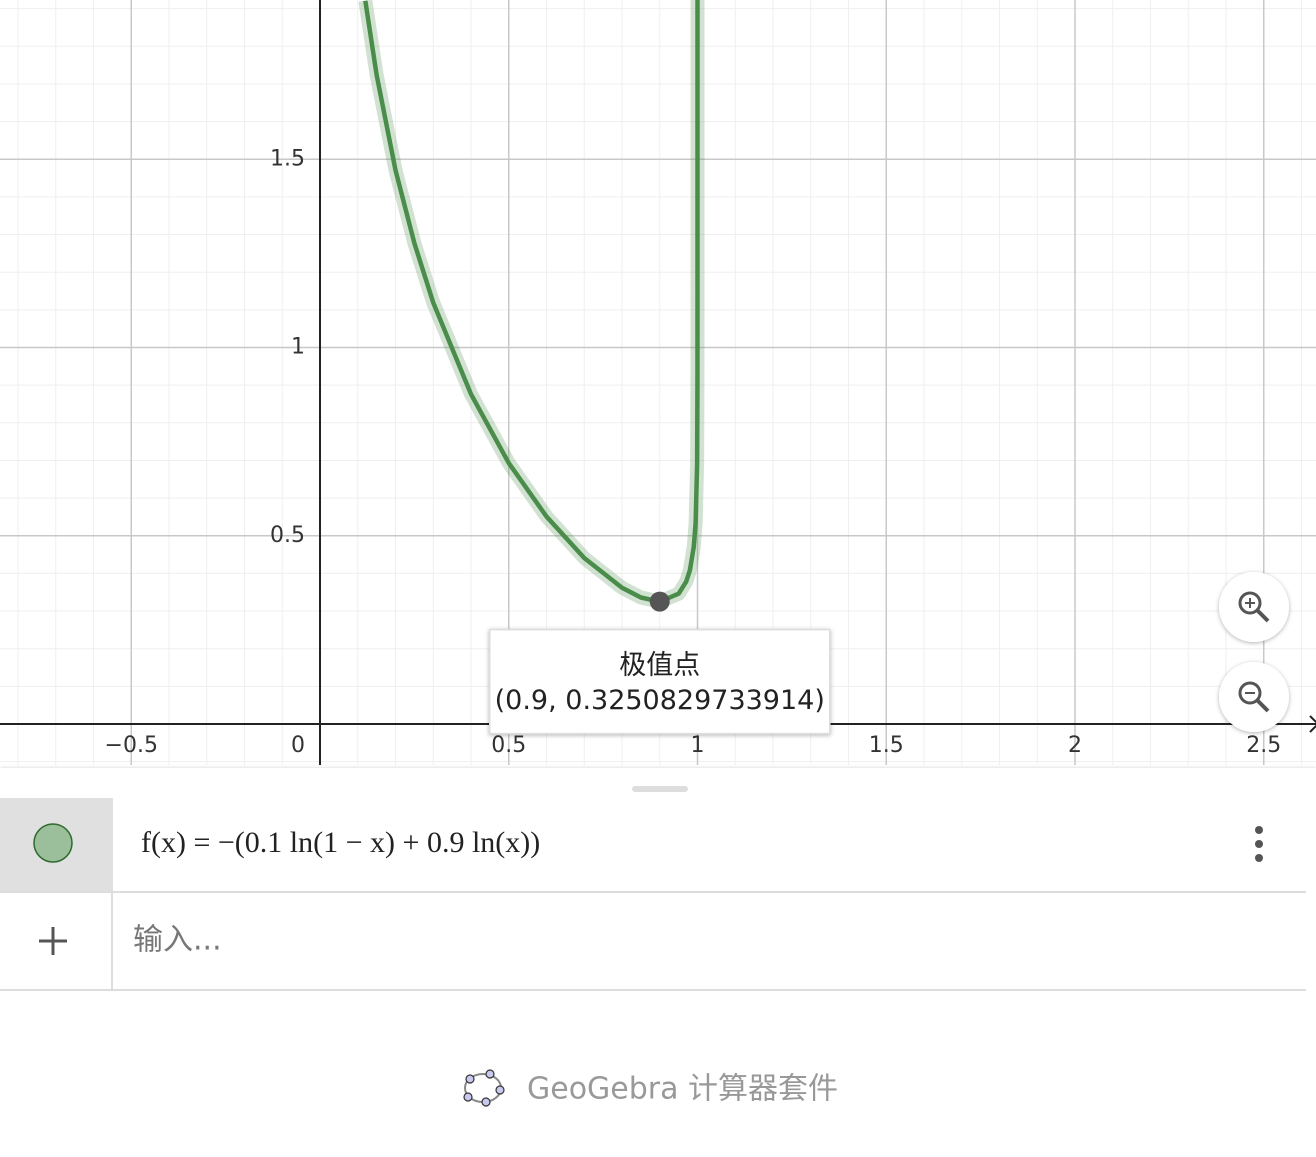 The height and width of the screenshot is (1157, 1316). I want to click on x-tick-label: −0.5, so click(131, 745).